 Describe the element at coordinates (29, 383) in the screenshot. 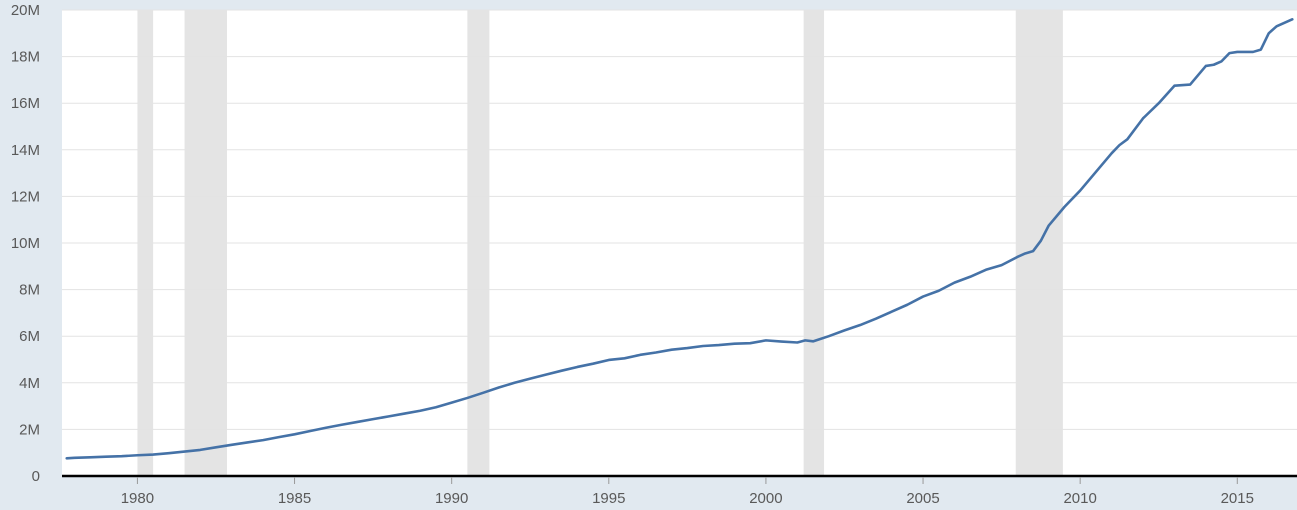

I see `y-tick-label-2: 4M` at that location.